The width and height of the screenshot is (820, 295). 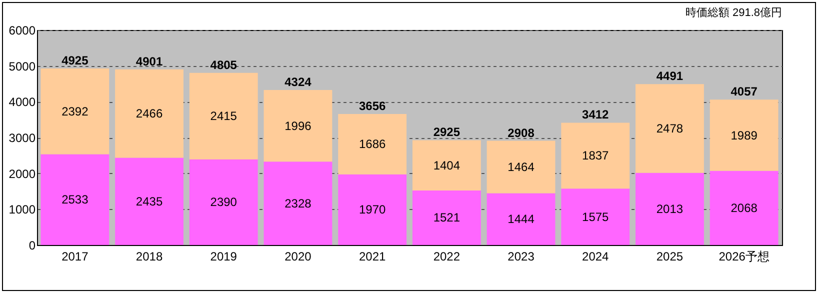 What do you see at coordinates (670, 257) in the screenshot?
I see `x-tick-label: 2025` at bounding box center [670, 257].